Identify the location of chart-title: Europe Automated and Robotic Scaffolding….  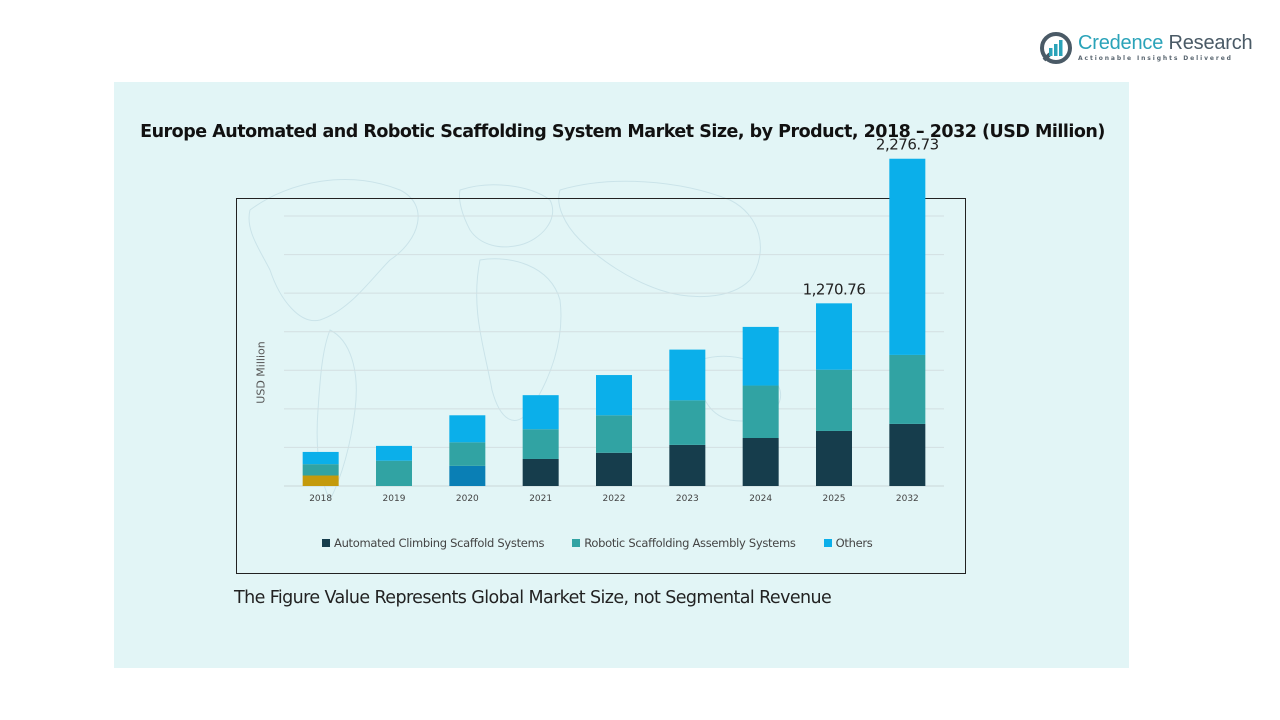
(622, 132).